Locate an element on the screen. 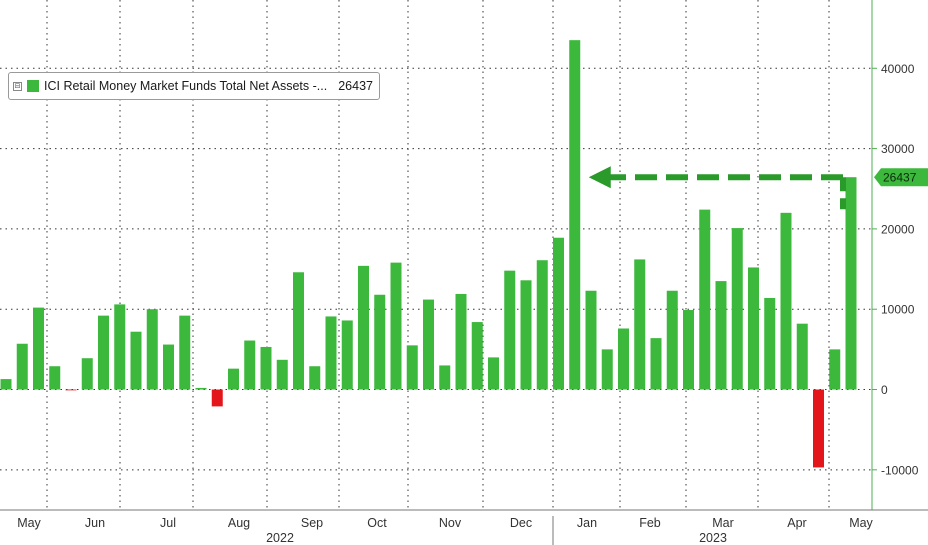  x-month-label: Jul is located at coordinates (168, 523).